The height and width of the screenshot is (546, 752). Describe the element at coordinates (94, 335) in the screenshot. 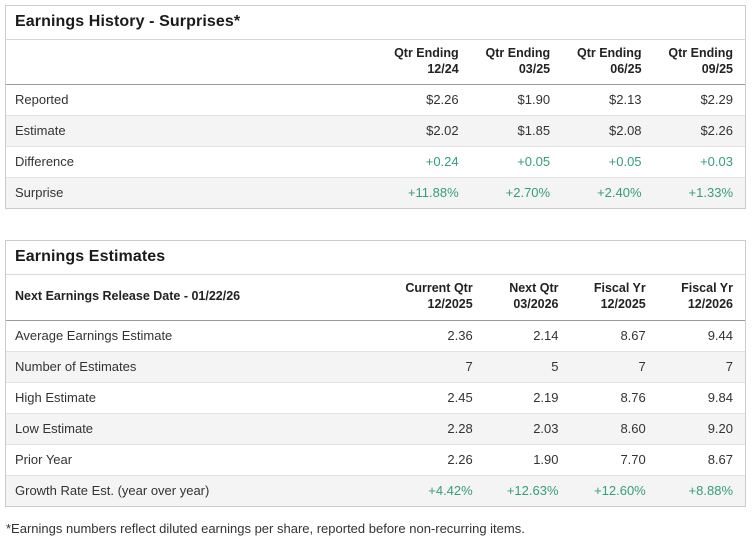

I see `row-label: Average Earnings Estimate` at that location.